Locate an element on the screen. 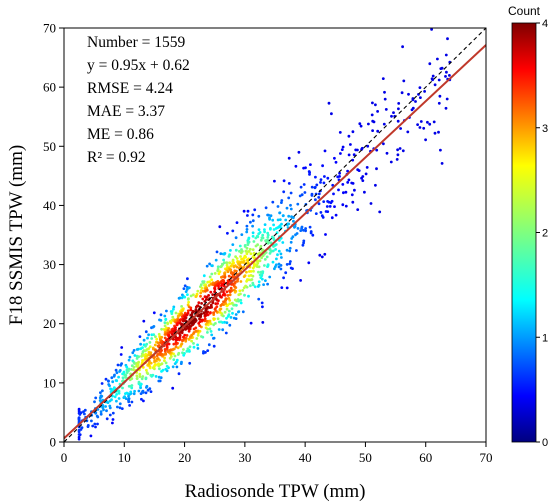 Image resolution: width=550 pixels, height=504 pixels. y-tick-label: 60 is located at coordinates (49, 87).